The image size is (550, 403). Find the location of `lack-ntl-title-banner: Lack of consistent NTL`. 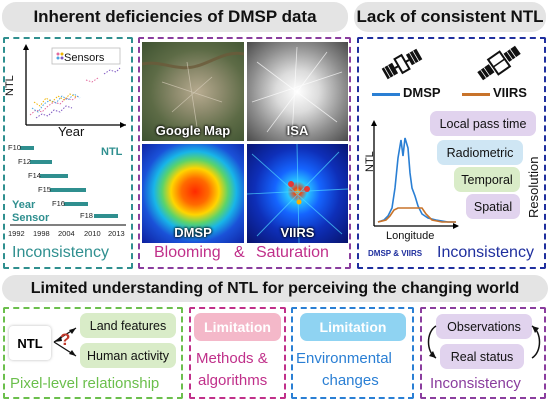

lack-ntl-title-banner: Lack of consistent NTL is located at coordinates (450, 17).